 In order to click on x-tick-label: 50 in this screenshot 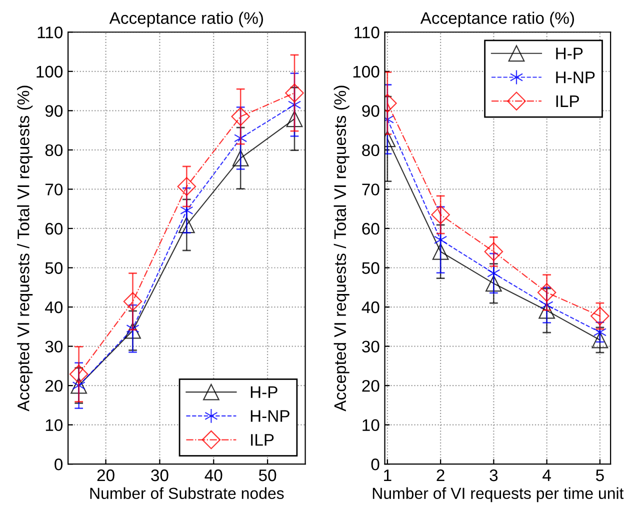, I will do `click(267, 475)`.